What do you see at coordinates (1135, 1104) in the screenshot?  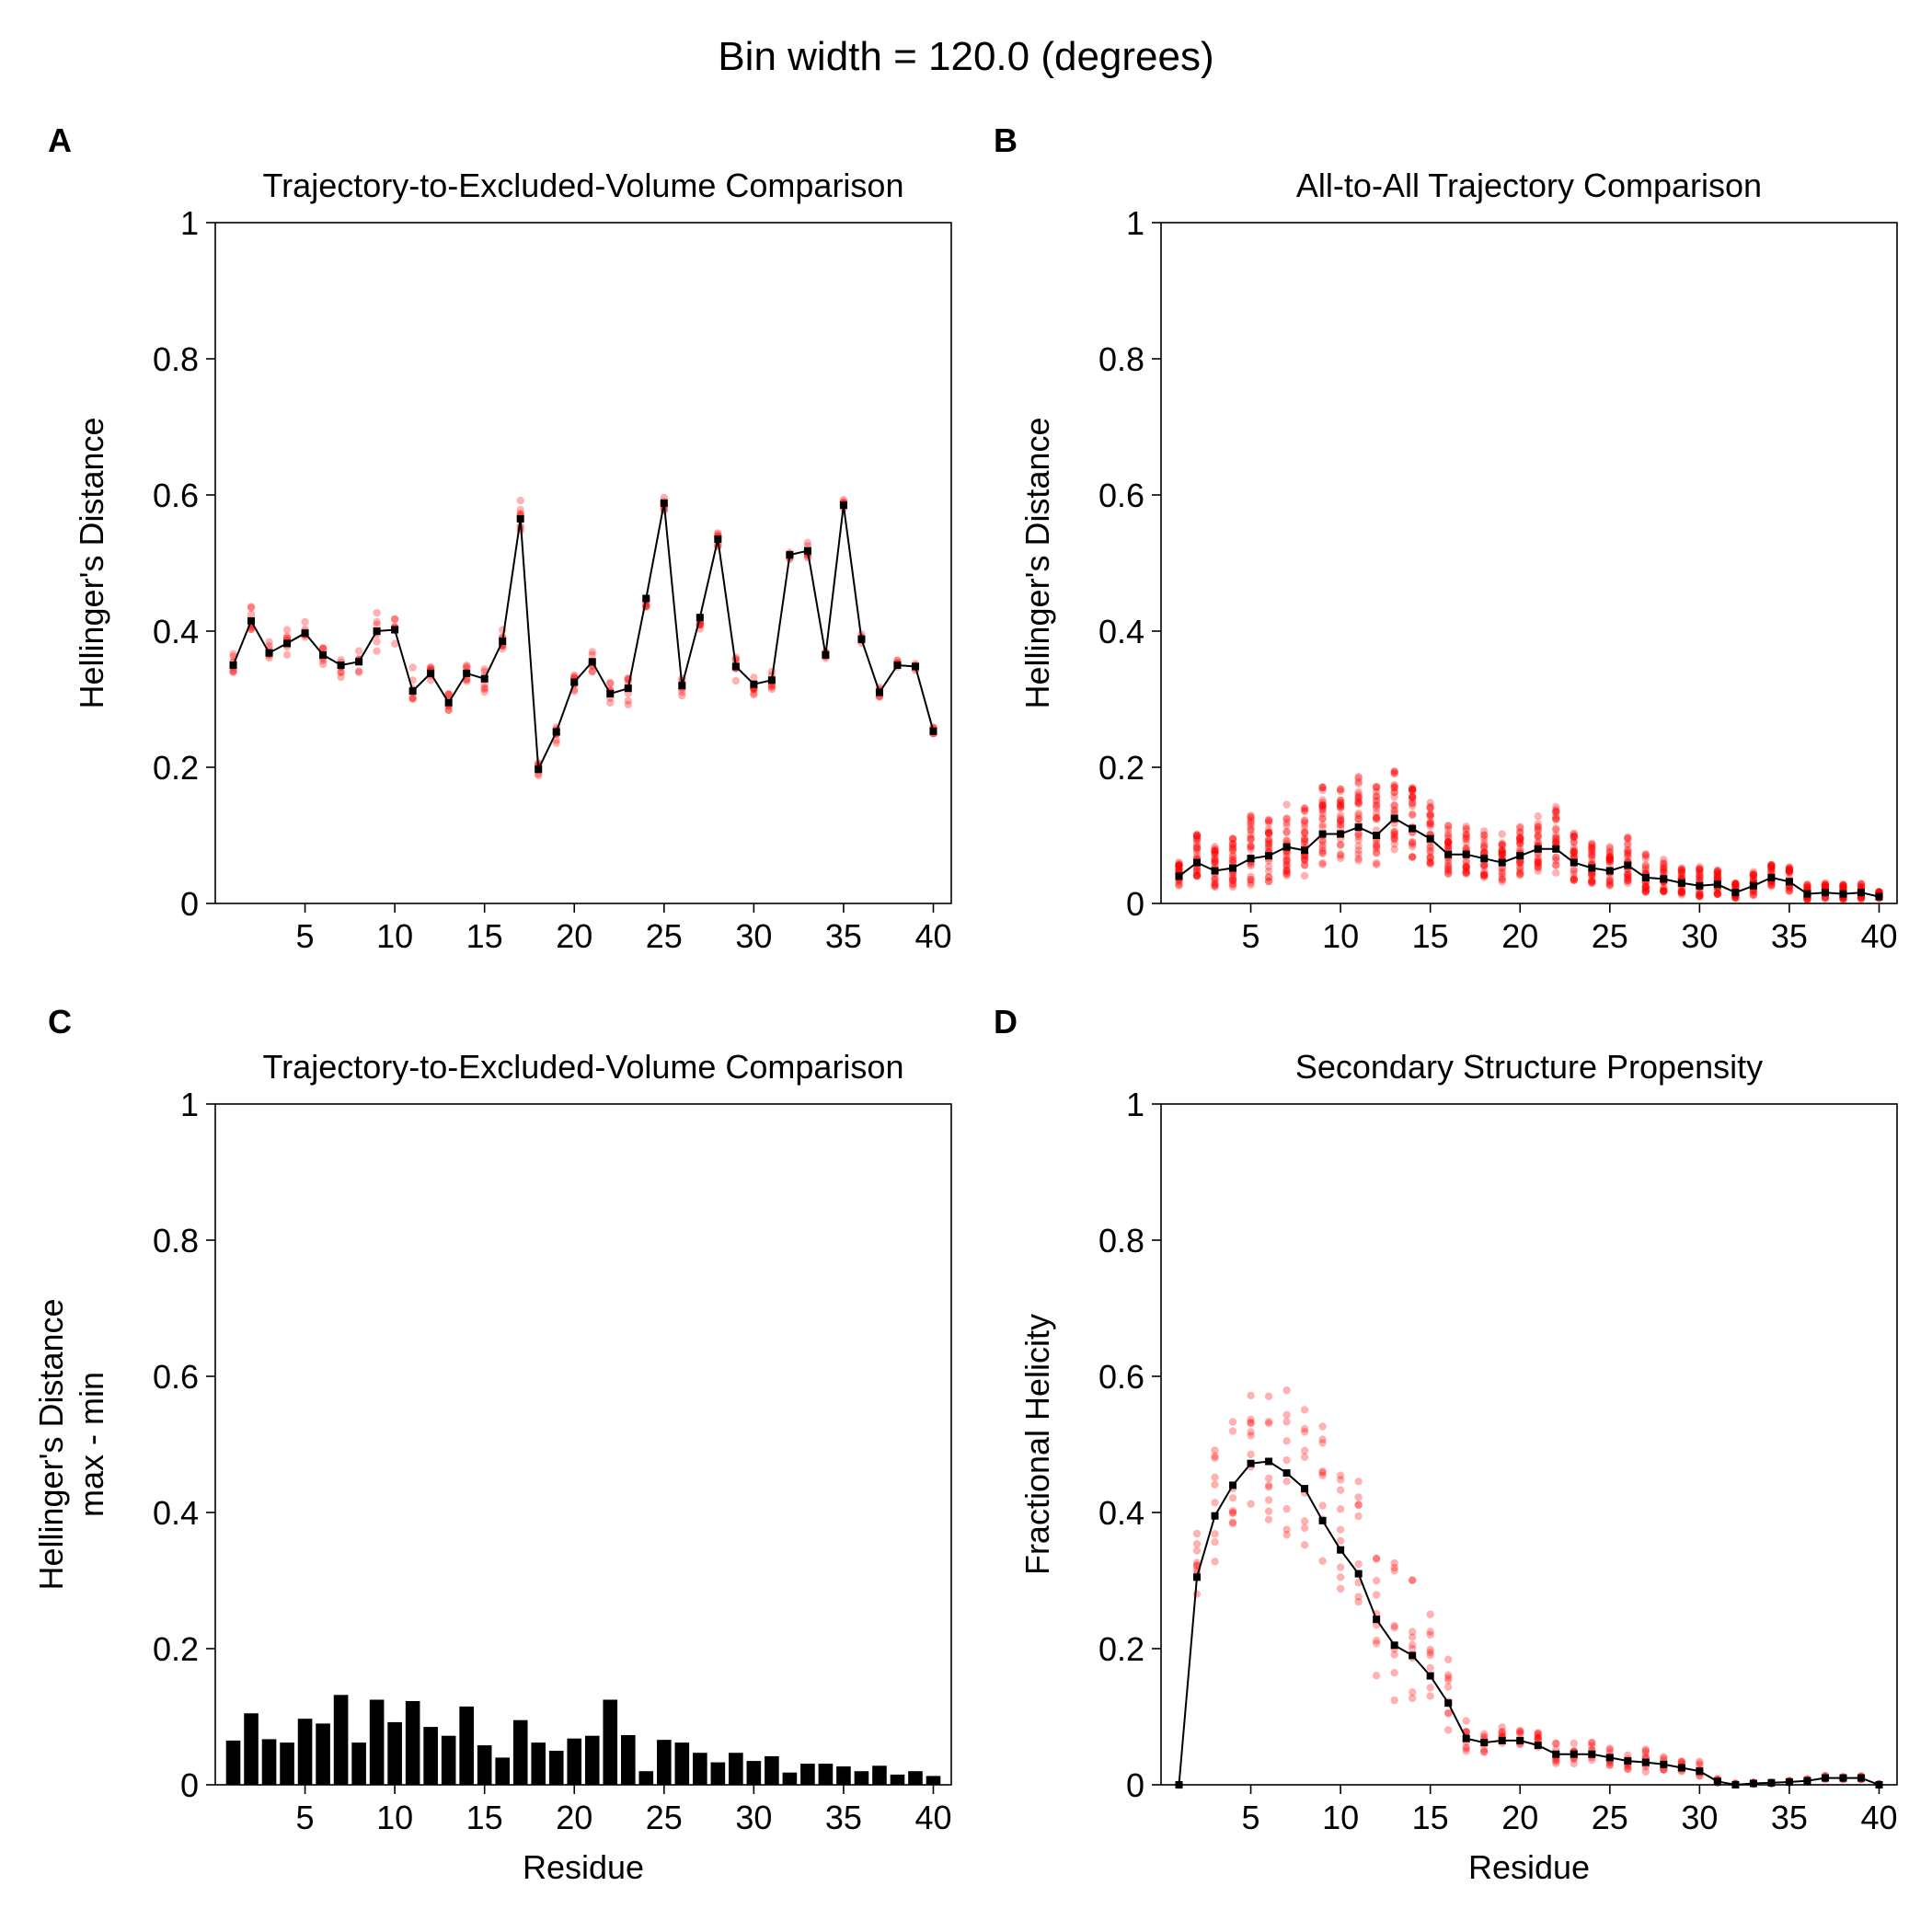 I see `y-tick-label: 1` at bounding box center [1135, 1104].